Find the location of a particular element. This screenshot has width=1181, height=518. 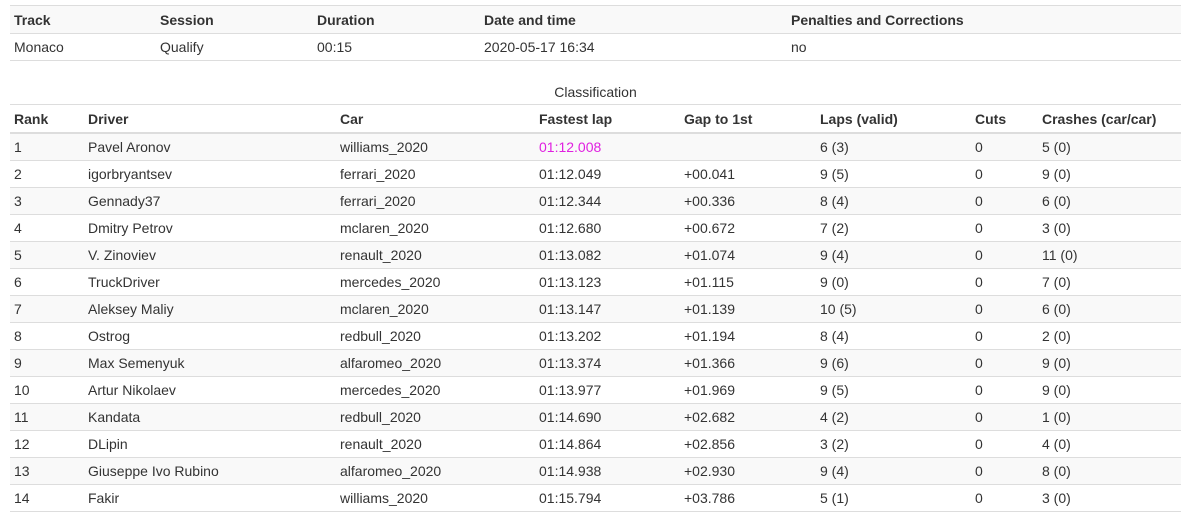

laps-cell: 6 (3) is located at coordinates (893, 147).